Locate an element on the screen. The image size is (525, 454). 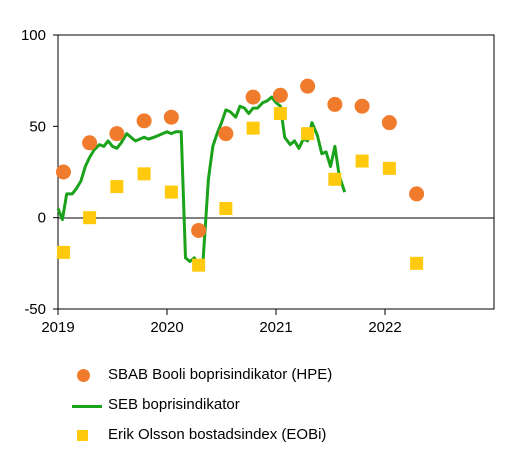
y-tick-label: 0 is located at coordinates (42, 218).